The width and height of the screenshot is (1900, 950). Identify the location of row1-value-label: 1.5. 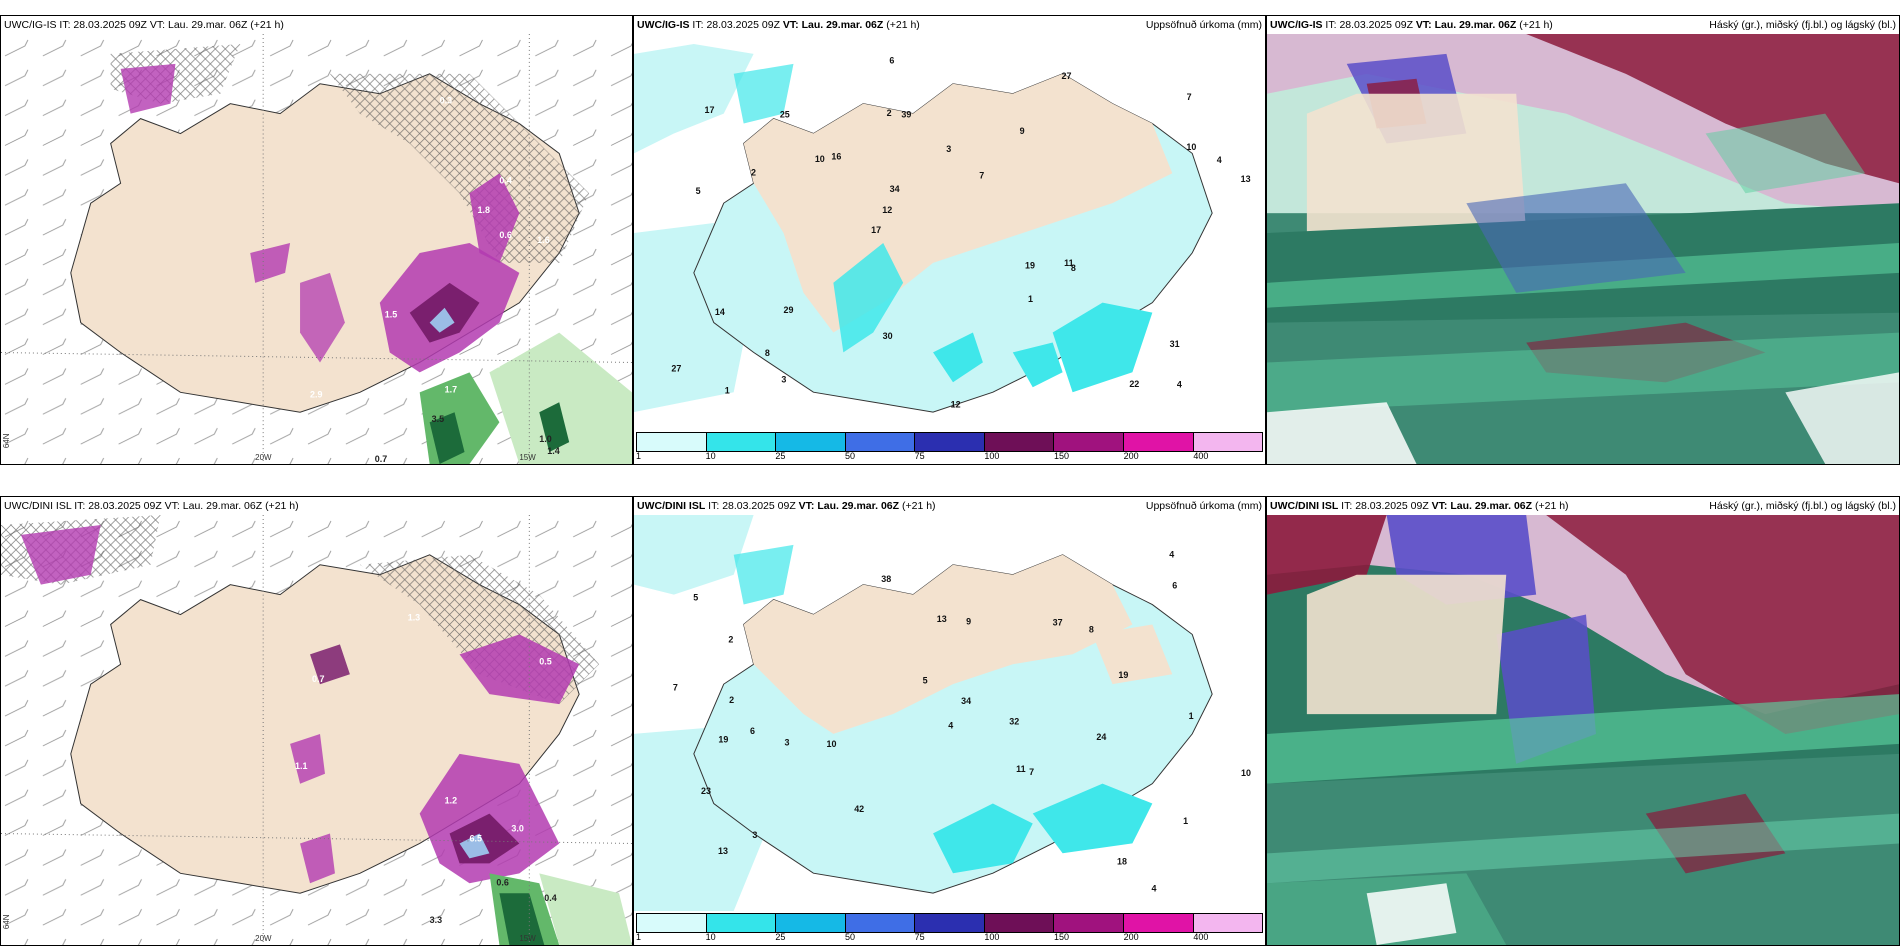
(391, 315).